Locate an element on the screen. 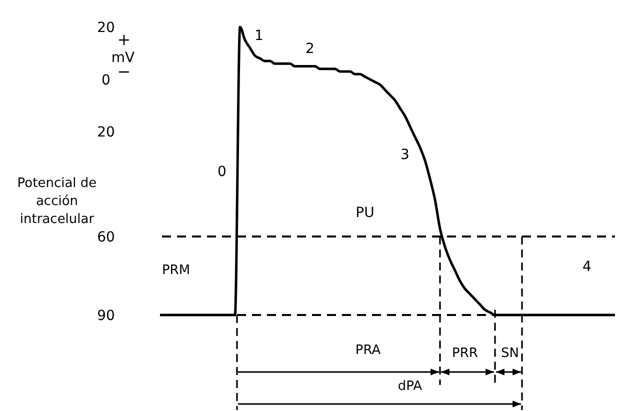 This screenshot has width=621, height=411. y-tick-label: 90 is located at coordinates (106, 316).